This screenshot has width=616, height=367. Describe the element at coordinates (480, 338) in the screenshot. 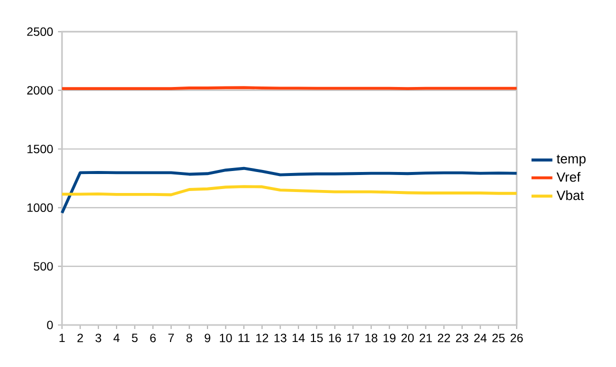

I see `x-tick-label: 24` at that location.